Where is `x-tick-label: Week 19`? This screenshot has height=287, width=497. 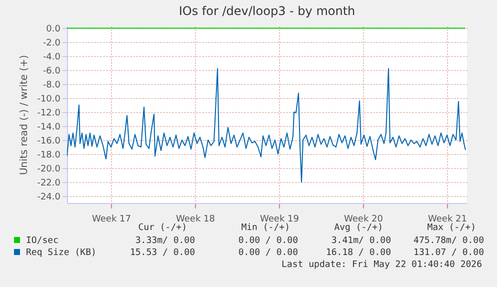 x-tick-label: Week 19 is located at coordinates (280, 219).